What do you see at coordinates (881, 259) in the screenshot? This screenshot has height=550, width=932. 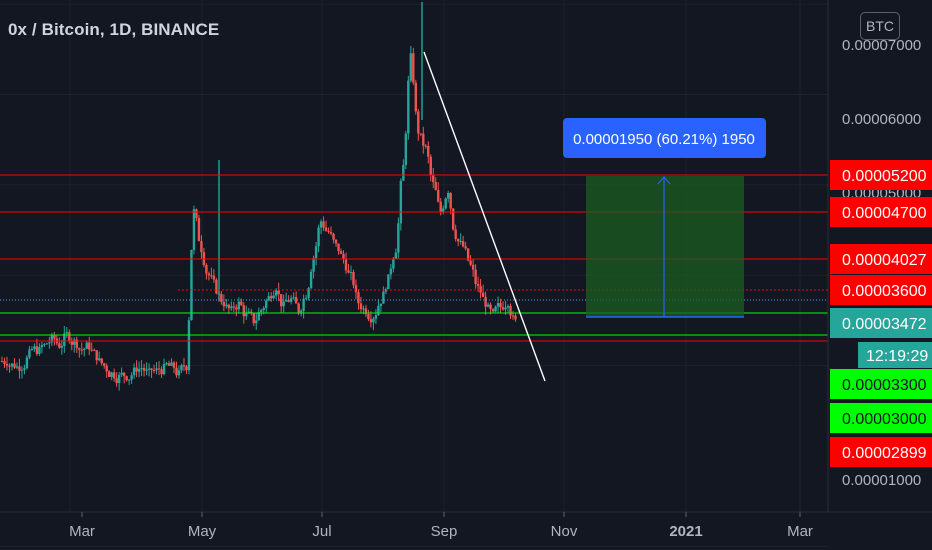 I see `price-tag: 0.00004027` at bounding box center [881, 259].